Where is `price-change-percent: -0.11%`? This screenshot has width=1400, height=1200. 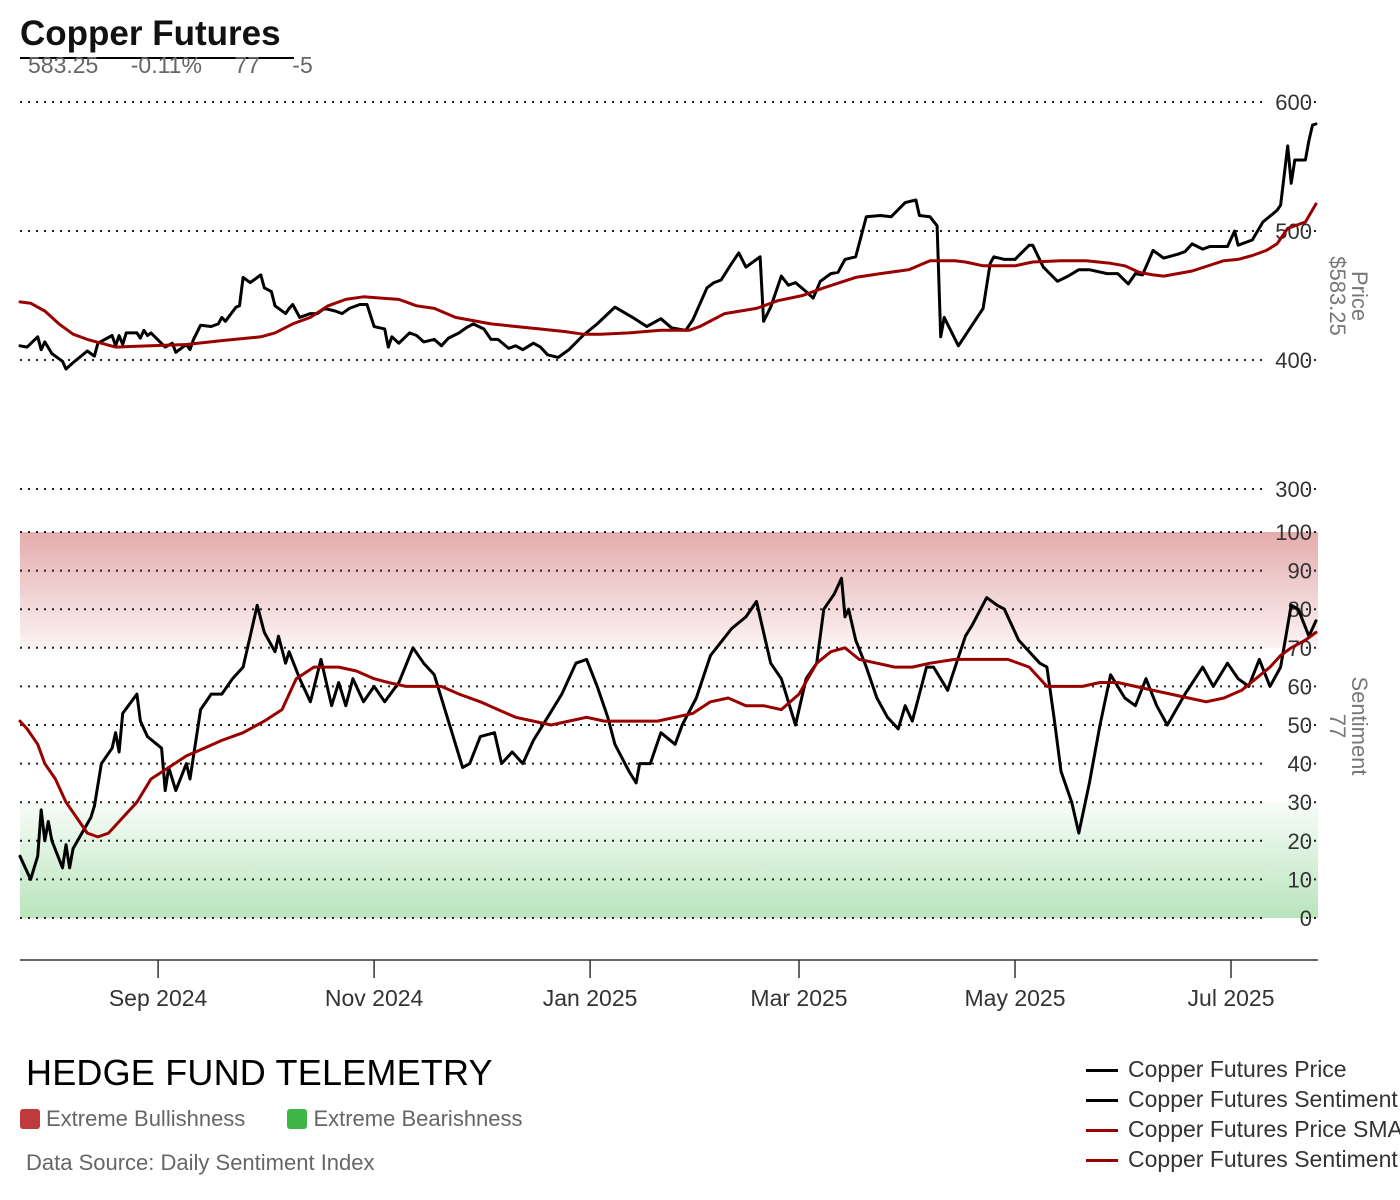 price-change-percent: -0.11% is located at coordinates (166, 65).